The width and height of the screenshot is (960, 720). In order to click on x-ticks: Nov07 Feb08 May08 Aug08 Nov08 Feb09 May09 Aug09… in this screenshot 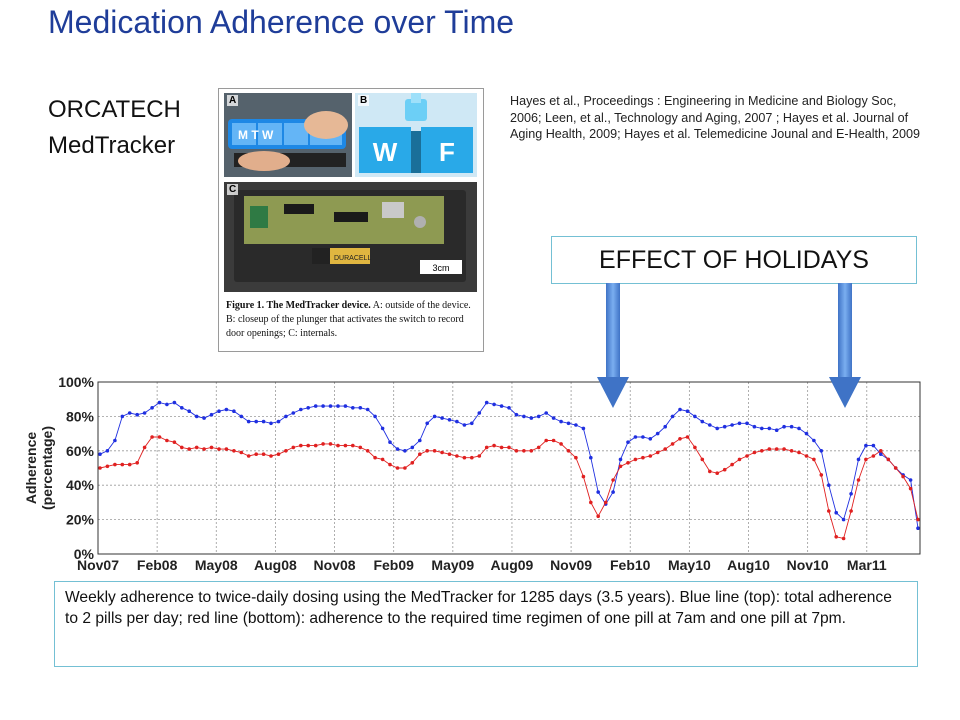, I will do `click(482, 565)`.